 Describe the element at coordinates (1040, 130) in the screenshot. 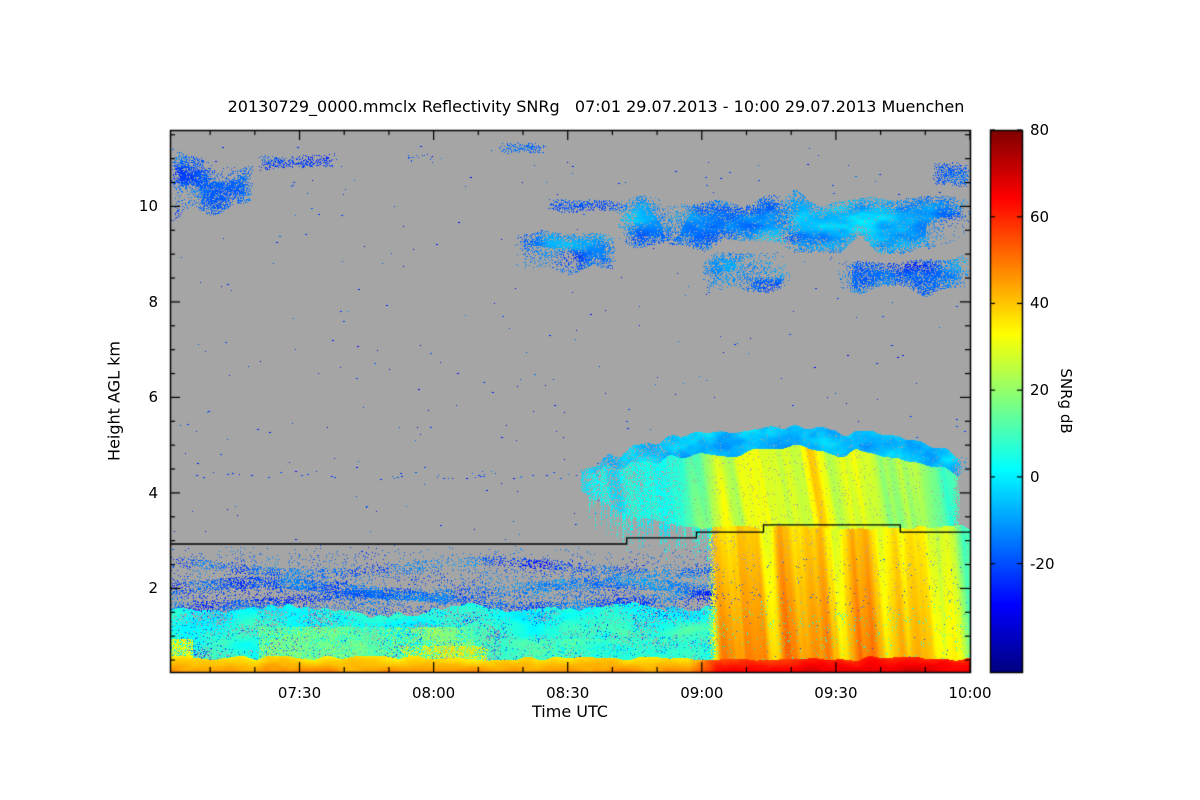

I see `colorbar-tick-label-80: 80` at that location.